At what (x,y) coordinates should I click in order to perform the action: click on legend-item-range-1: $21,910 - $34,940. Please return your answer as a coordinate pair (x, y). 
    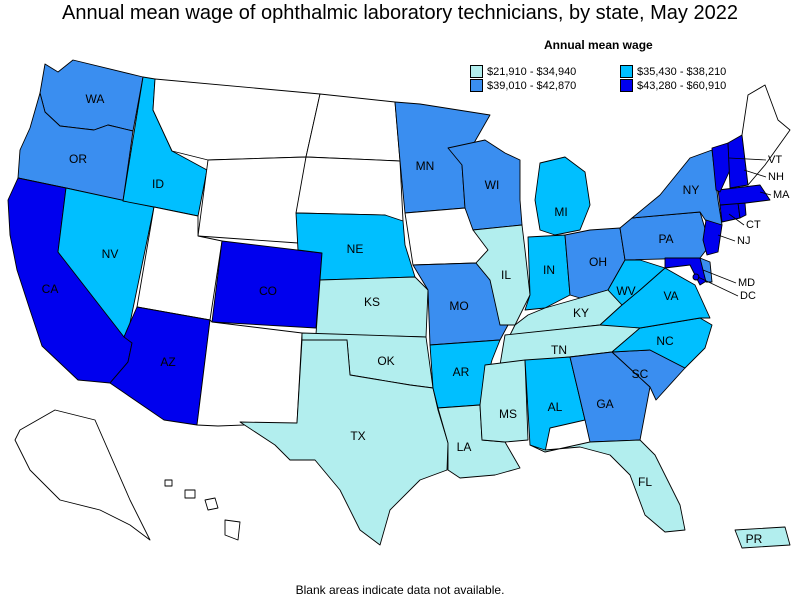
    Looking at the image, I should click on (545, 71).